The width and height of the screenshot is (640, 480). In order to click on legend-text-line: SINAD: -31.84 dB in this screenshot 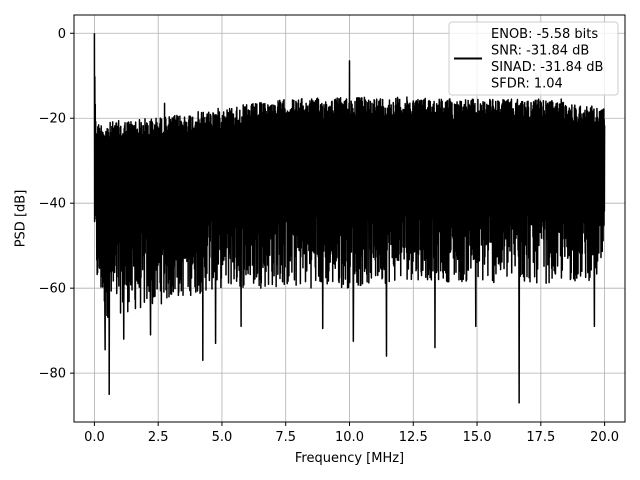, I will do `click(547, 67)`.